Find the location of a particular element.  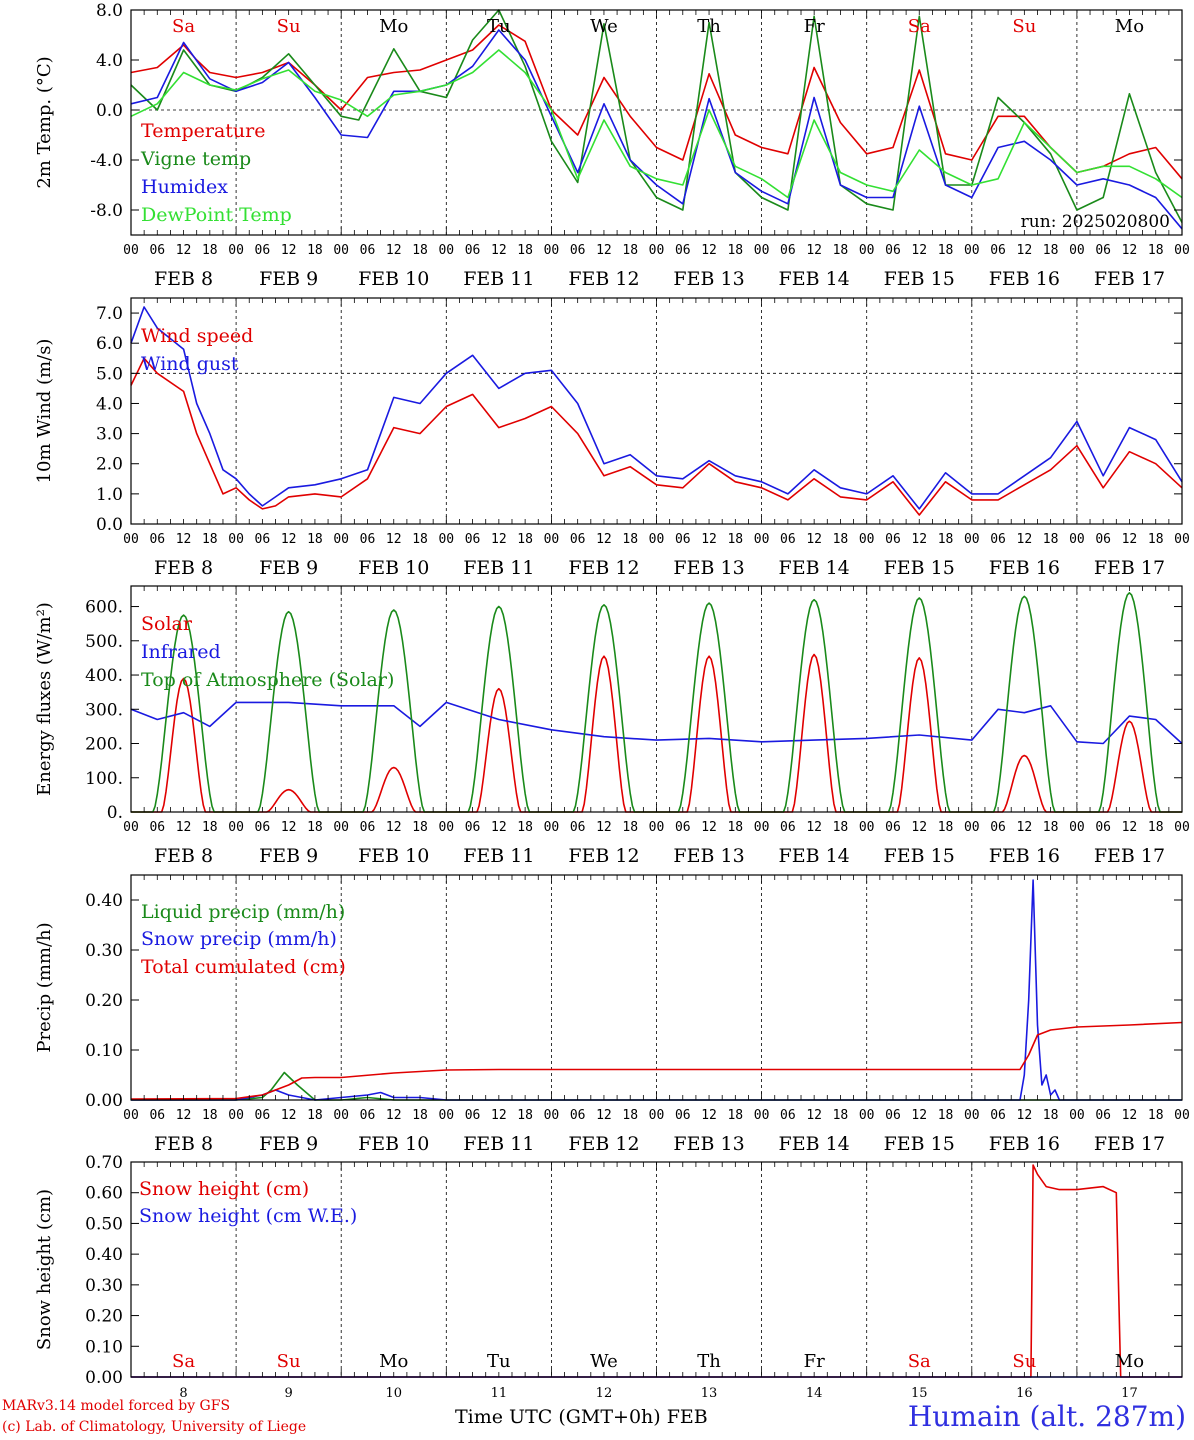

y-tick-label: 100. is located at coordinates (104, 779).